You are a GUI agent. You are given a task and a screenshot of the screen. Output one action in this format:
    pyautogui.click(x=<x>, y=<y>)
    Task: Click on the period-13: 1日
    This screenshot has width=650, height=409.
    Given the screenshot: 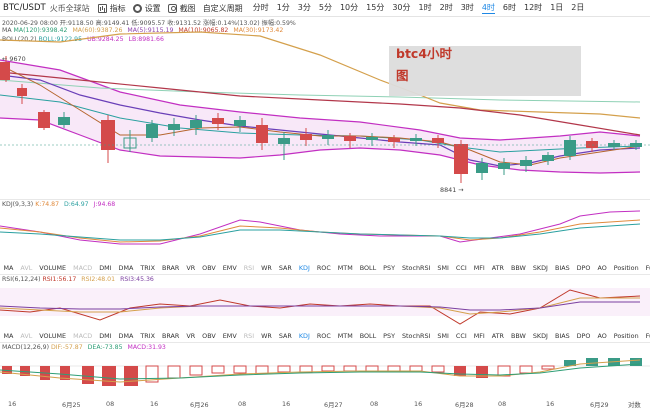 What is the action you would take?
    pyautogui.click(x=557, y=7)
    